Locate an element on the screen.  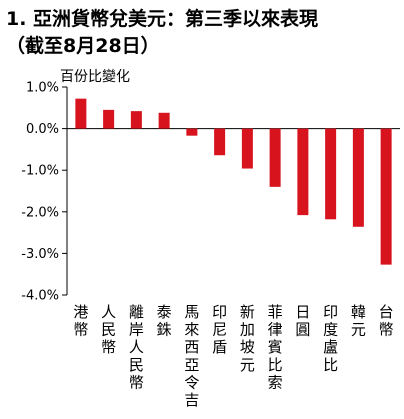
y-tick-label: -3.0% is located at coordinates (40, 254).